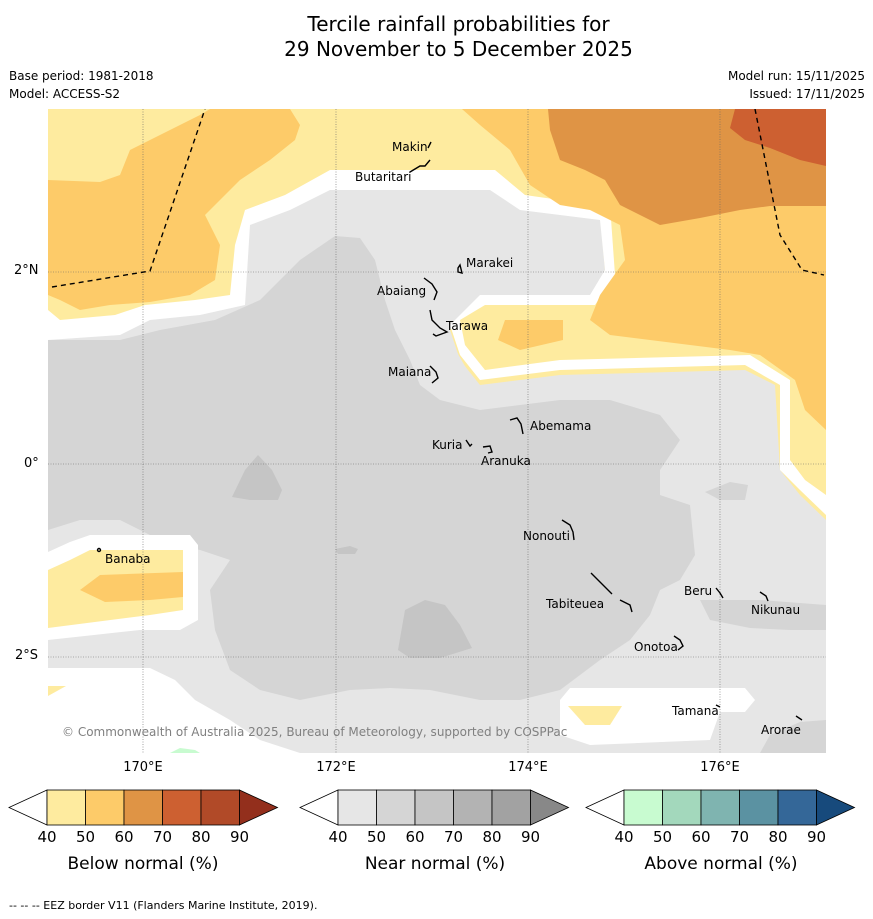 The image size is (873, 919). I want to click on eez-border-east, so click(789, 192).